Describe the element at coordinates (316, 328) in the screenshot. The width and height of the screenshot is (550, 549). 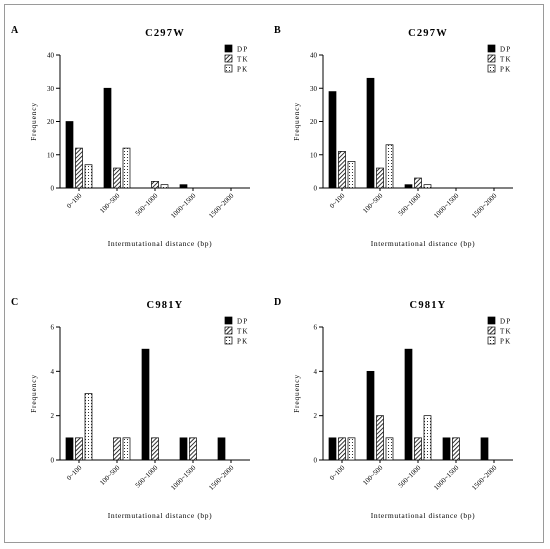
I see `y-tick-label: 6` at that location.